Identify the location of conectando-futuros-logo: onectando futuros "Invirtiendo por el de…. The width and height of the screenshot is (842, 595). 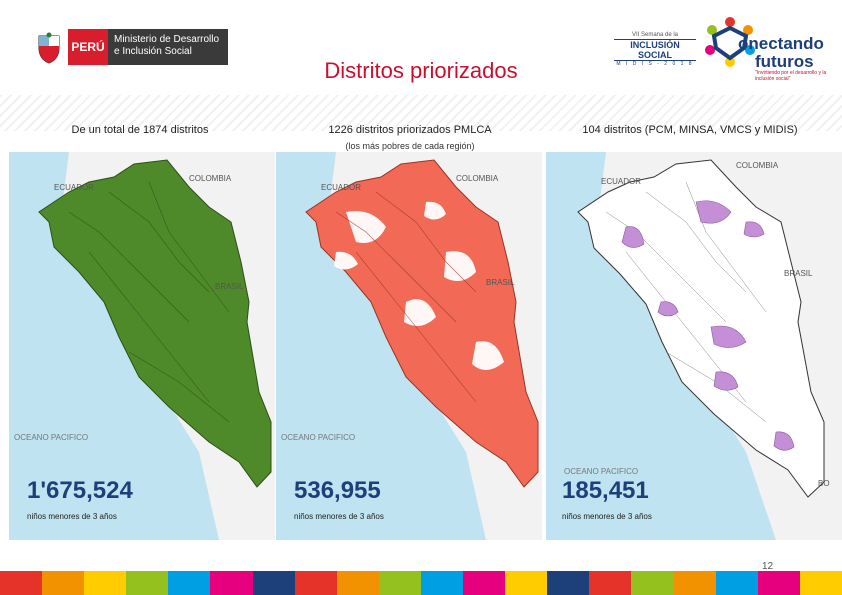
(765, 48).